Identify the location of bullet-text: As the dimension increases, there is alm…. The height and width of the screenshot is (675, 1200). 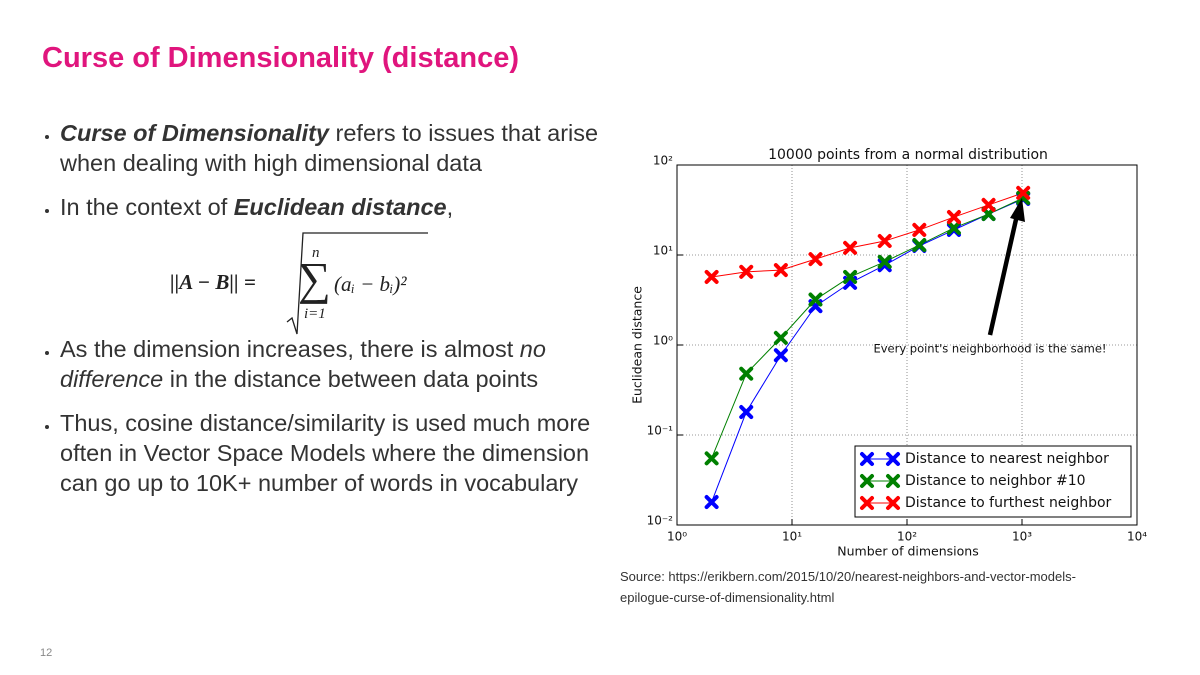
(290, 349).